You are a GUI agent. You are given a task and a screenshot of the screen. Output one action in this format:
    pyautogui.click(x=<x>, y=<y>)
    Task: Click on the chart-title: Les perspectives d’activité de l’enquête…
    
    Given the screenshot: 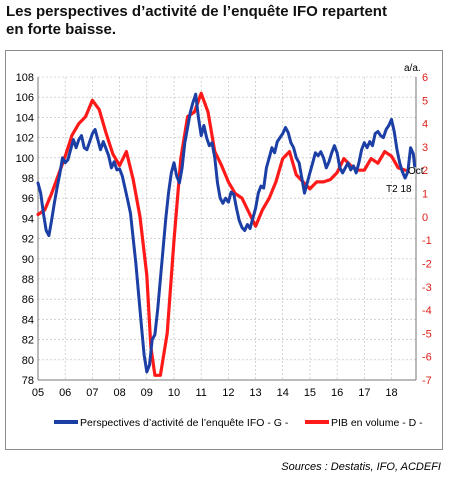 What is the action you would take?
    pyautogui.click(x=226, y=21)
    